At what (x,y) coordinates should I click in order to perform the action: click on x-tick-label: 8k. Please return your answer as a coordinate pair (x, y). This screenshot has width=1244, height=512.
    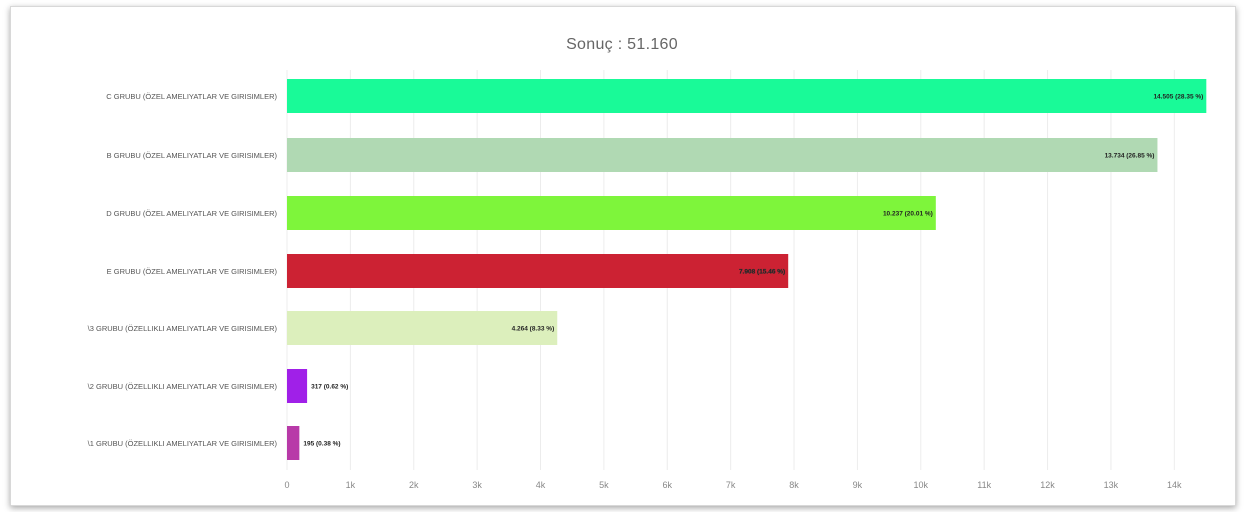
    Looking at the image, I should click on (794, 485).